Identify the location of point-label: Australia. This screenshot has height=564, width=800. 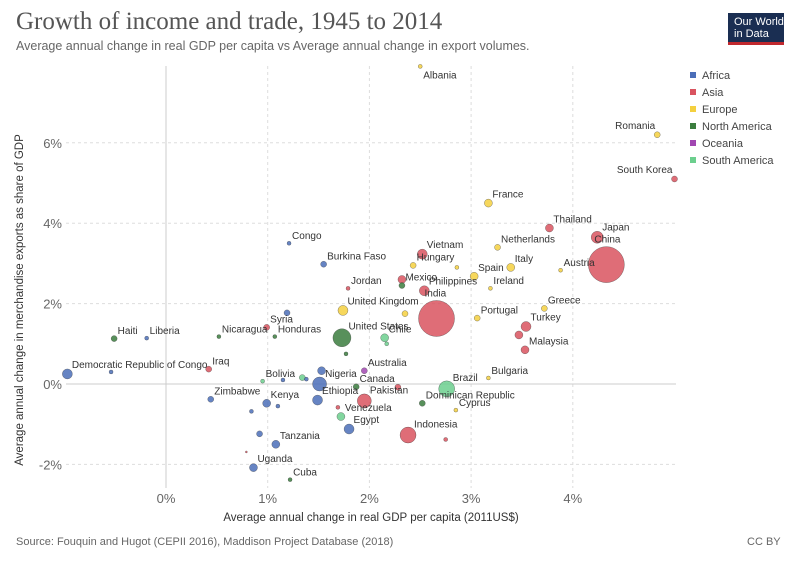
(387, 363).